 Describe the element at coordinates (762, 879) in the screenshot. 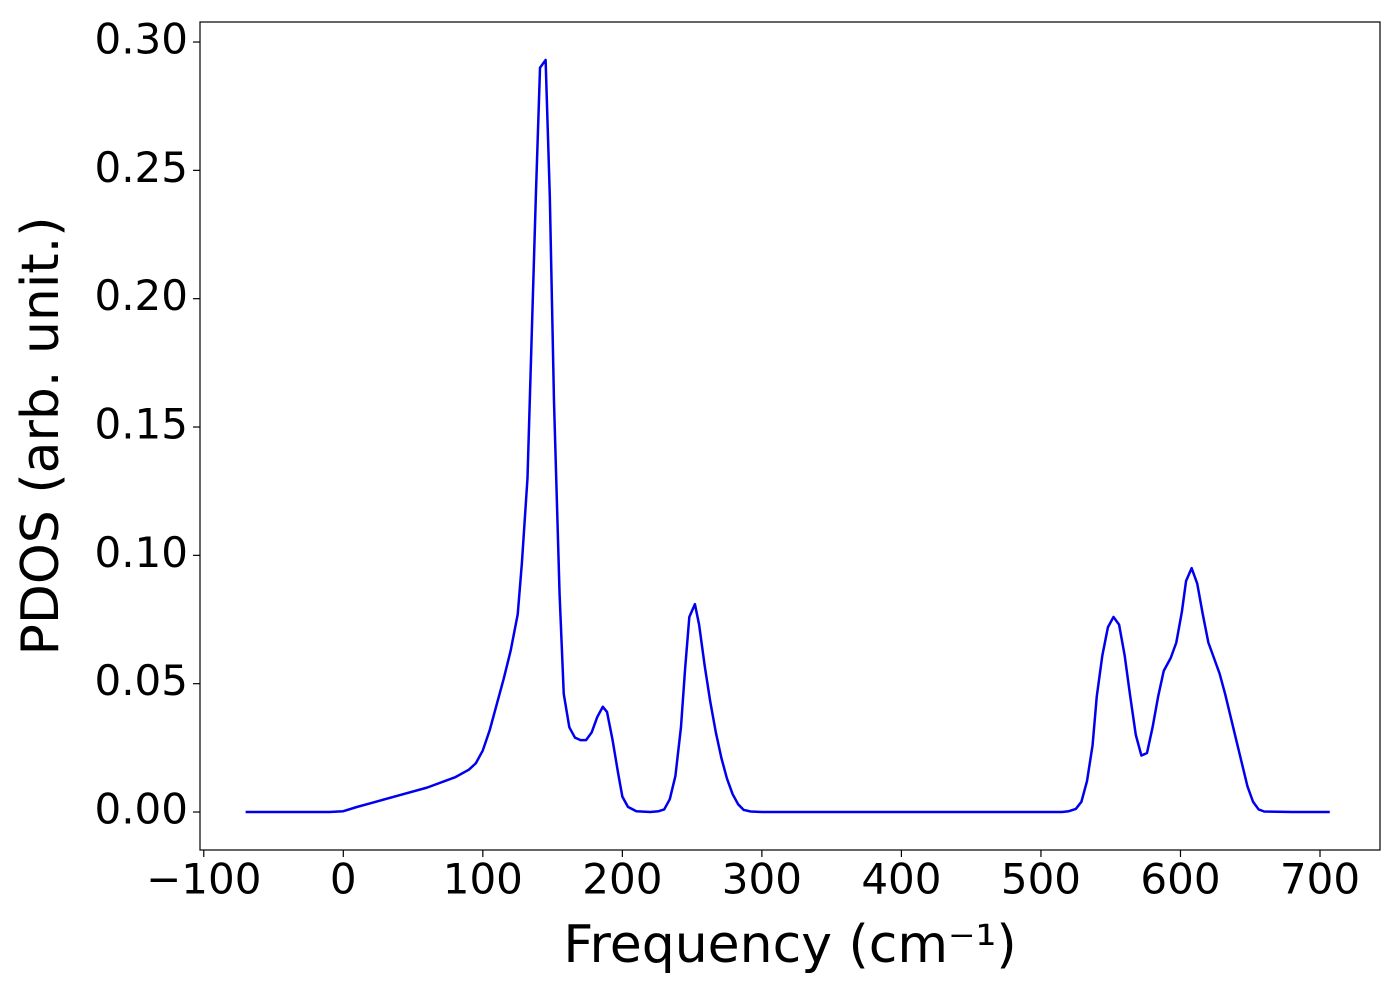

I see `x-tick-label: 300` at that location.